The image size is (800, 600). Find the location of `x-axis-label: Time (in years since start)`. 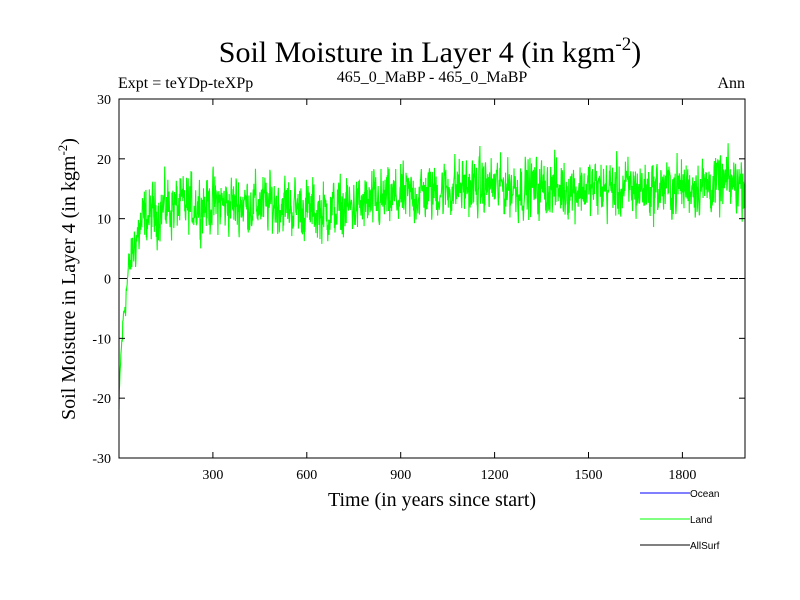

x-axis-label: Time (in years since start) is located at coordinates (432, 500).